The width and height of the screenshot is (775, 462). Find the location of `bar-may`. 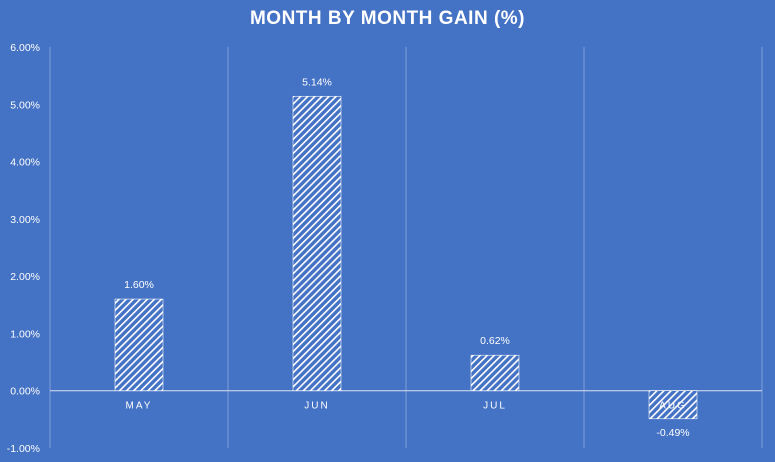

bar-may is located at coordinates (139, 345).